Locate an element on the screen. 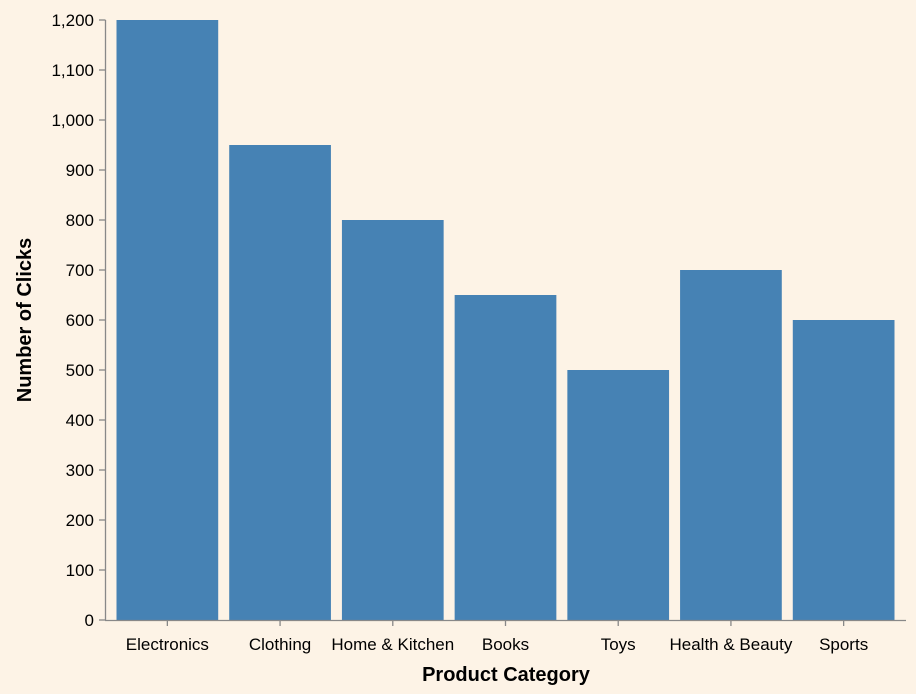 Image resolution: width=916 pixels, height=694 pixels. x-tick-label-home-kitchen: Home & Kitchen is located at coordinates (392, 644).